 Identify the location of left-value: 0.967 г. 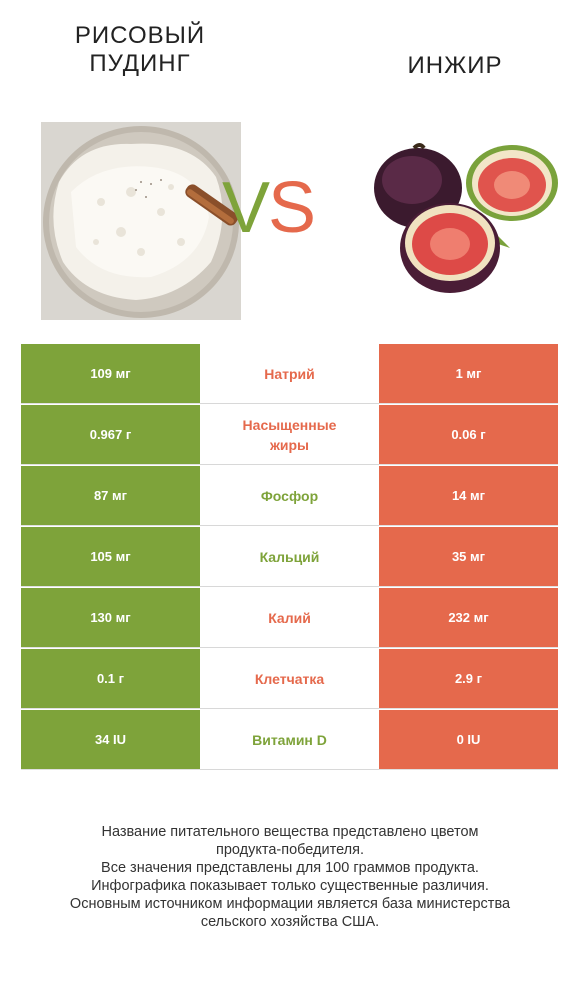
(110, 435).